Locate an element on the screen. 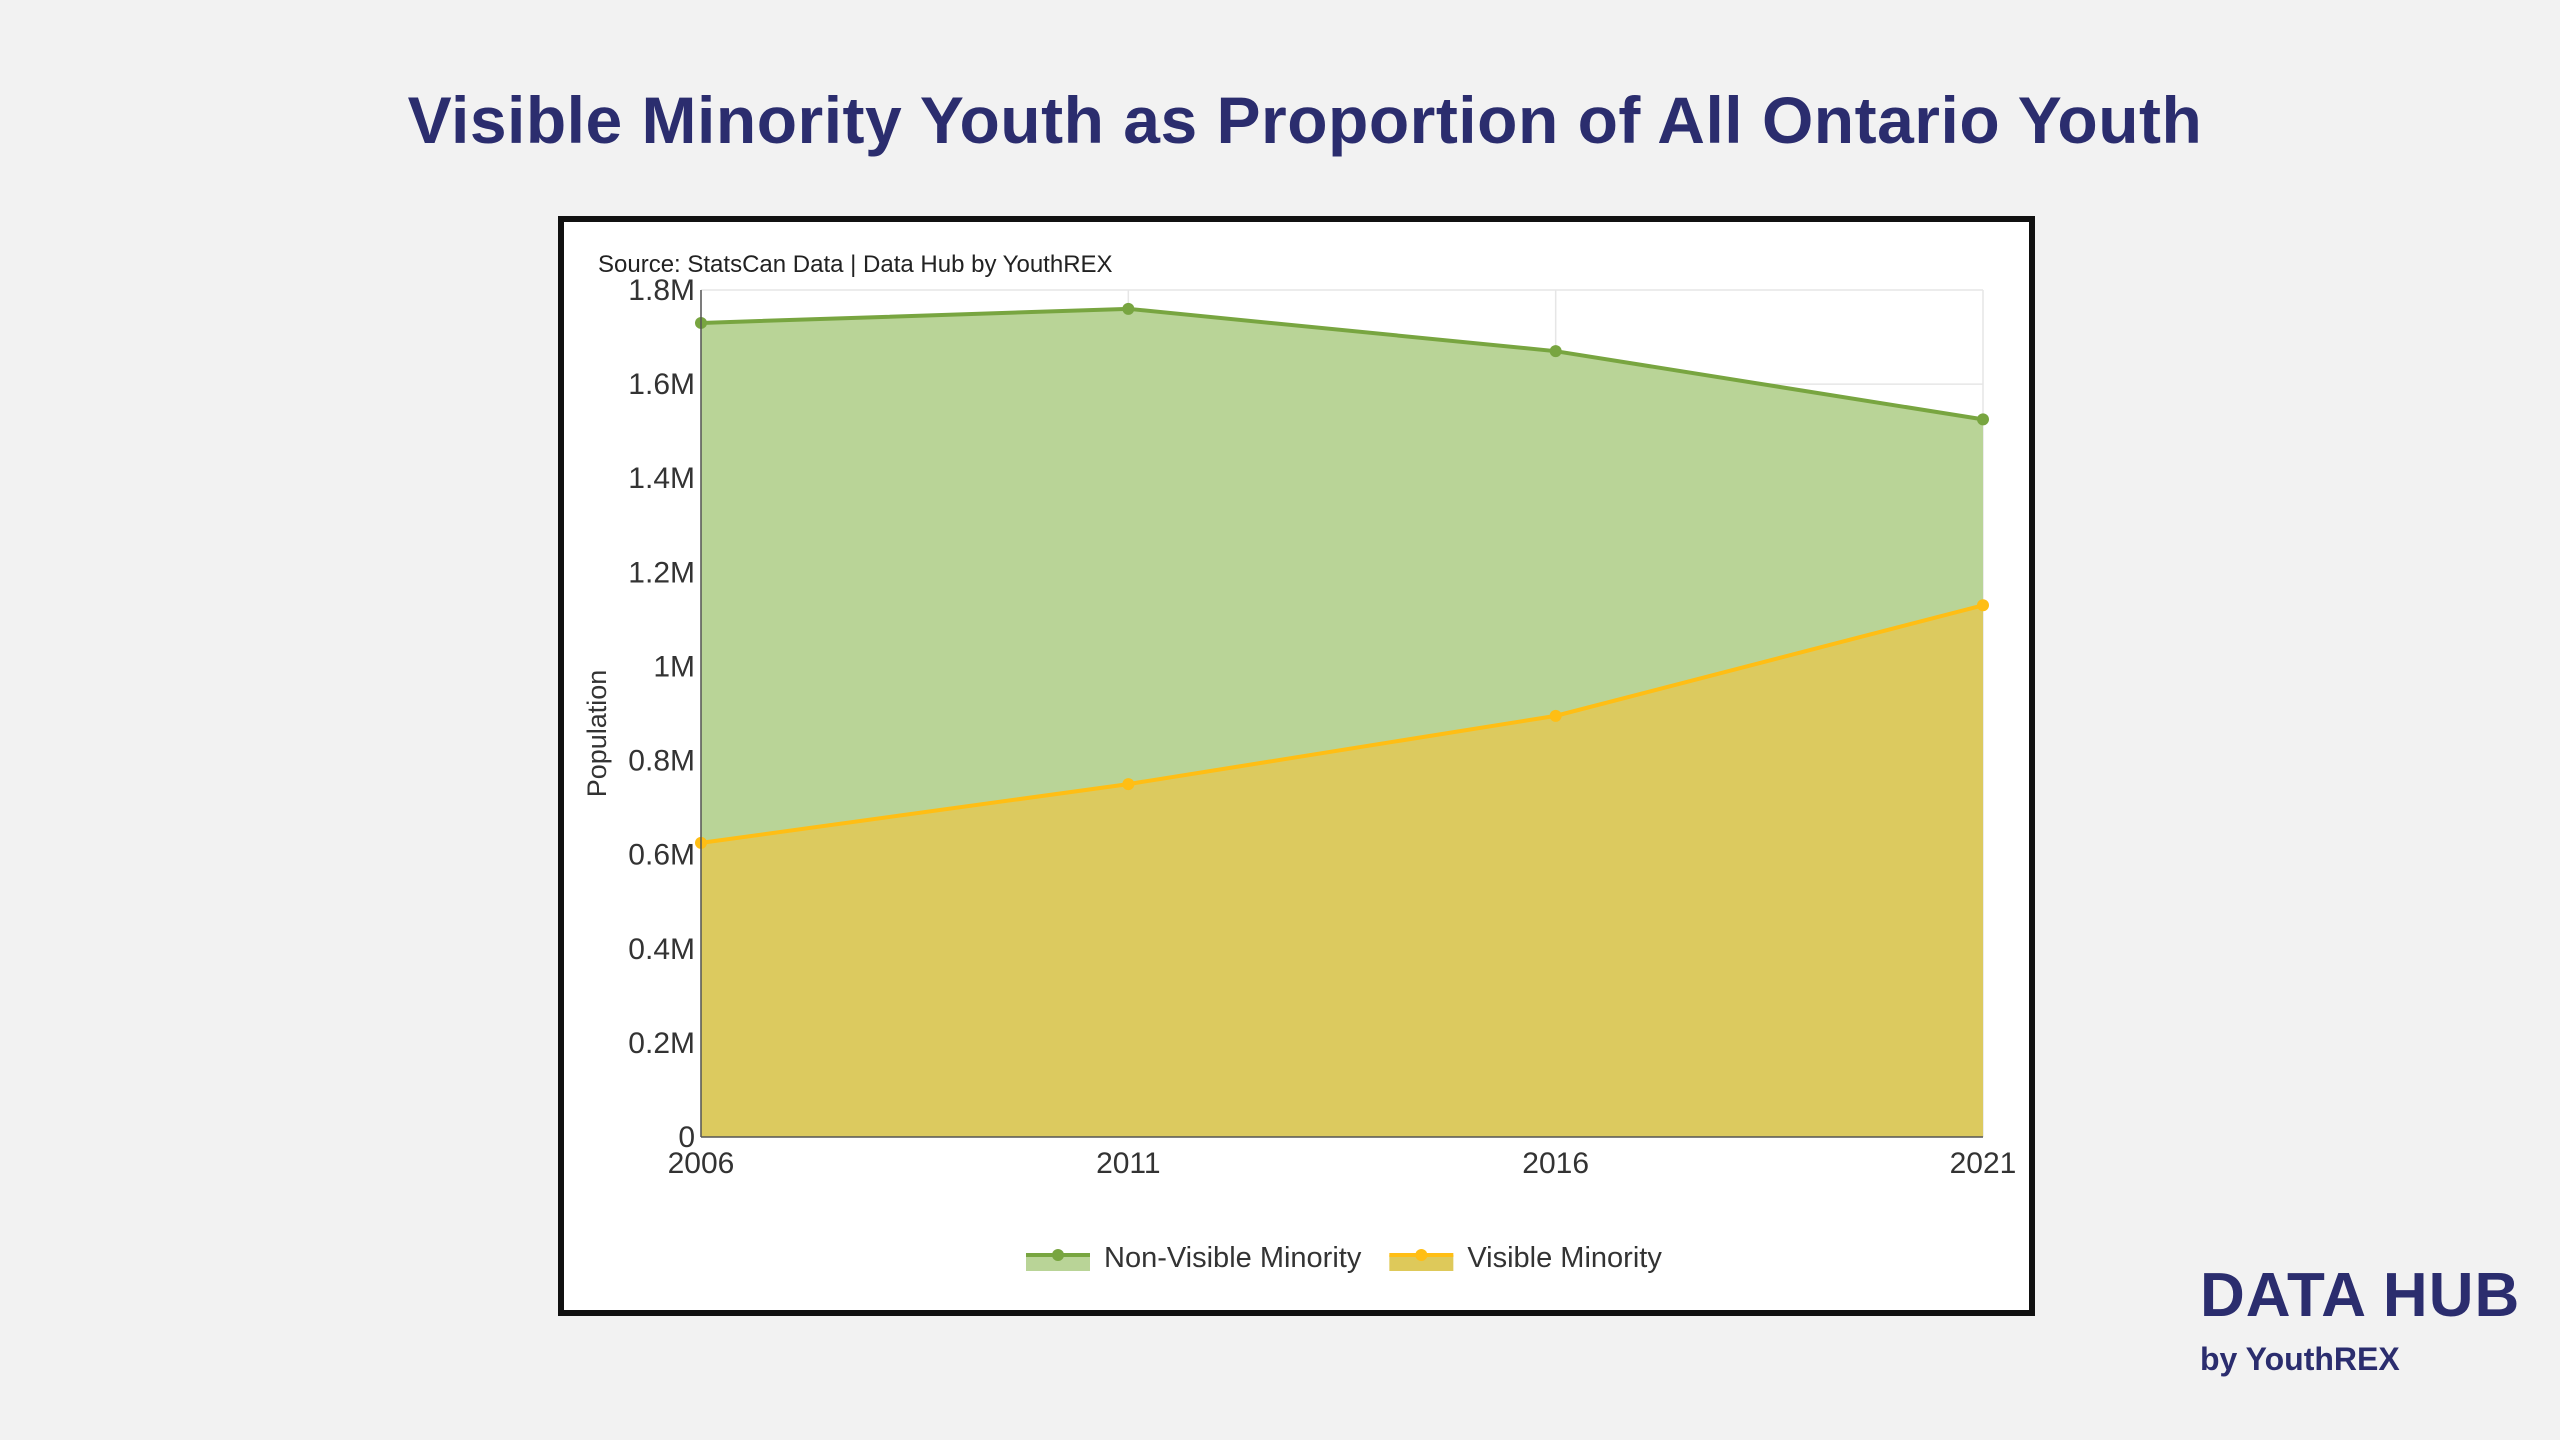 The width and height of the screenshot is (2560, 1440). x-tick-label: 2011 is located at coordinates (1128, 1163).